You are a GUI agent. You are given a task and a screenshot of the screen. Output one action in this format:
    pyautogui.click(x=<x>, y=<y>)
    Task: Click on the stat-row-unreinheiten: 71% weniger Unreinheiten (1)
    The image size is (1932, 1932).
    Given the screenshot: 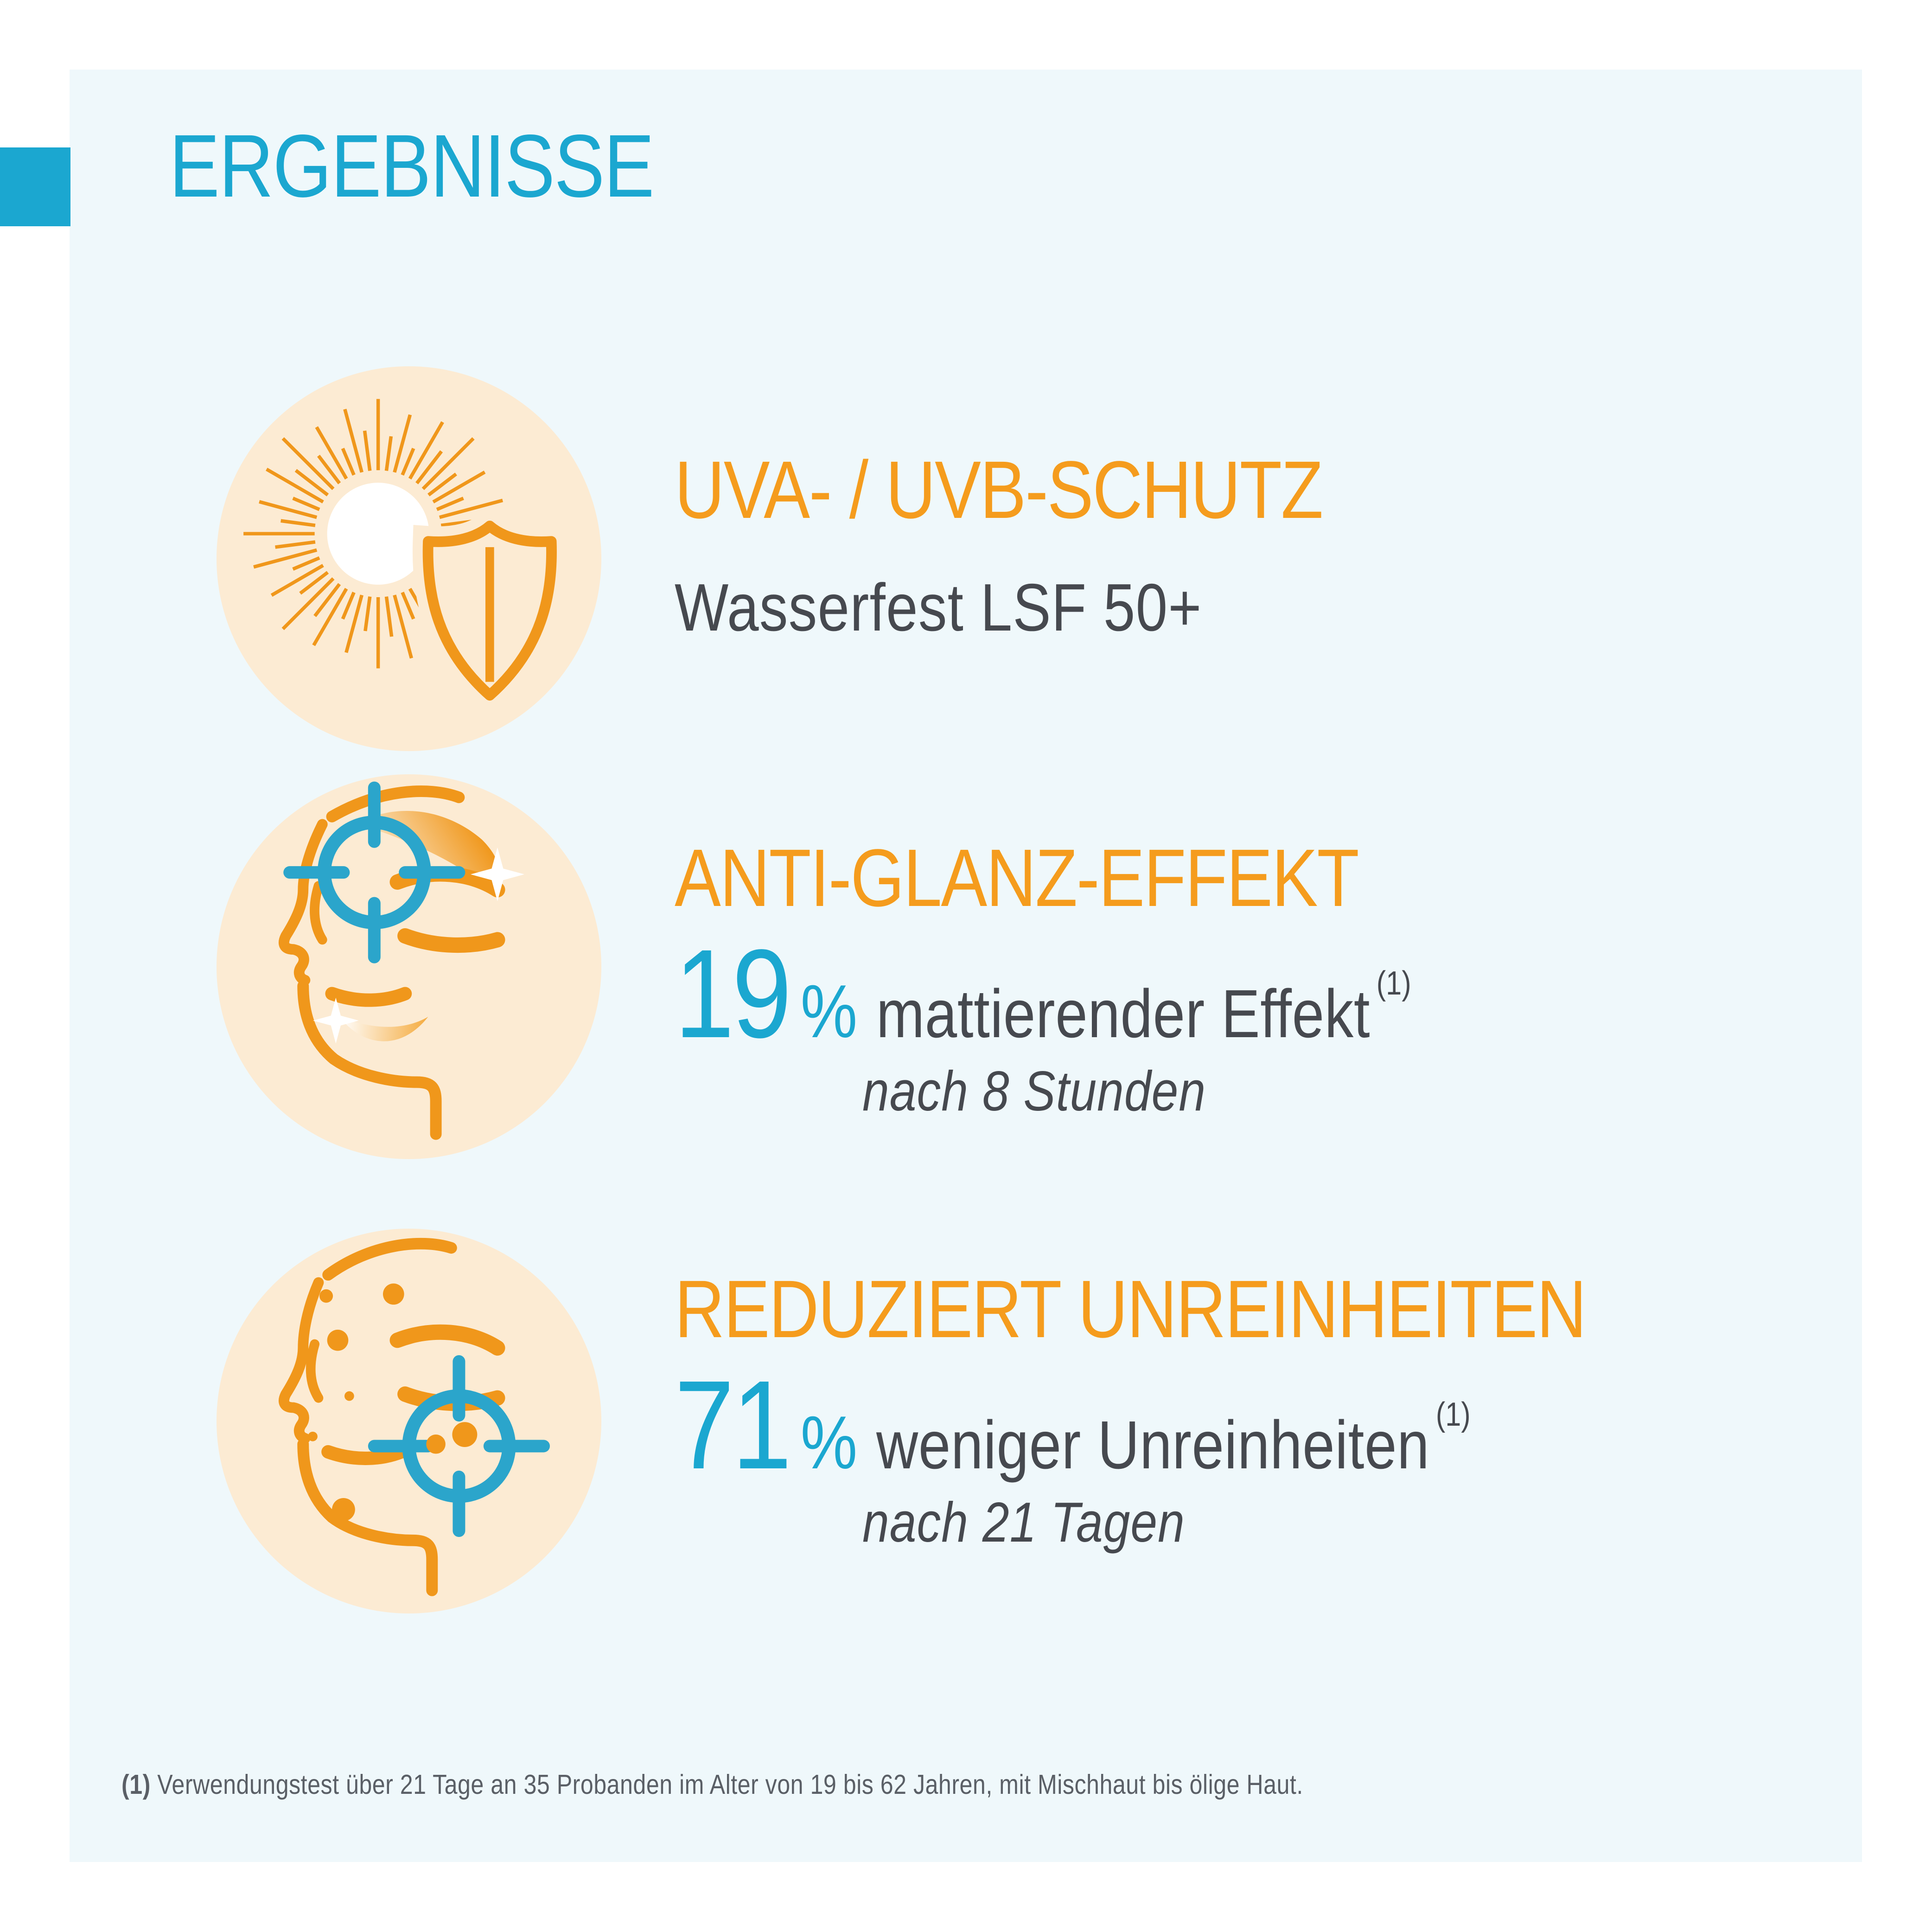 What is the action you would take?
    pyautogui.click(x=1073, y=1425)
    